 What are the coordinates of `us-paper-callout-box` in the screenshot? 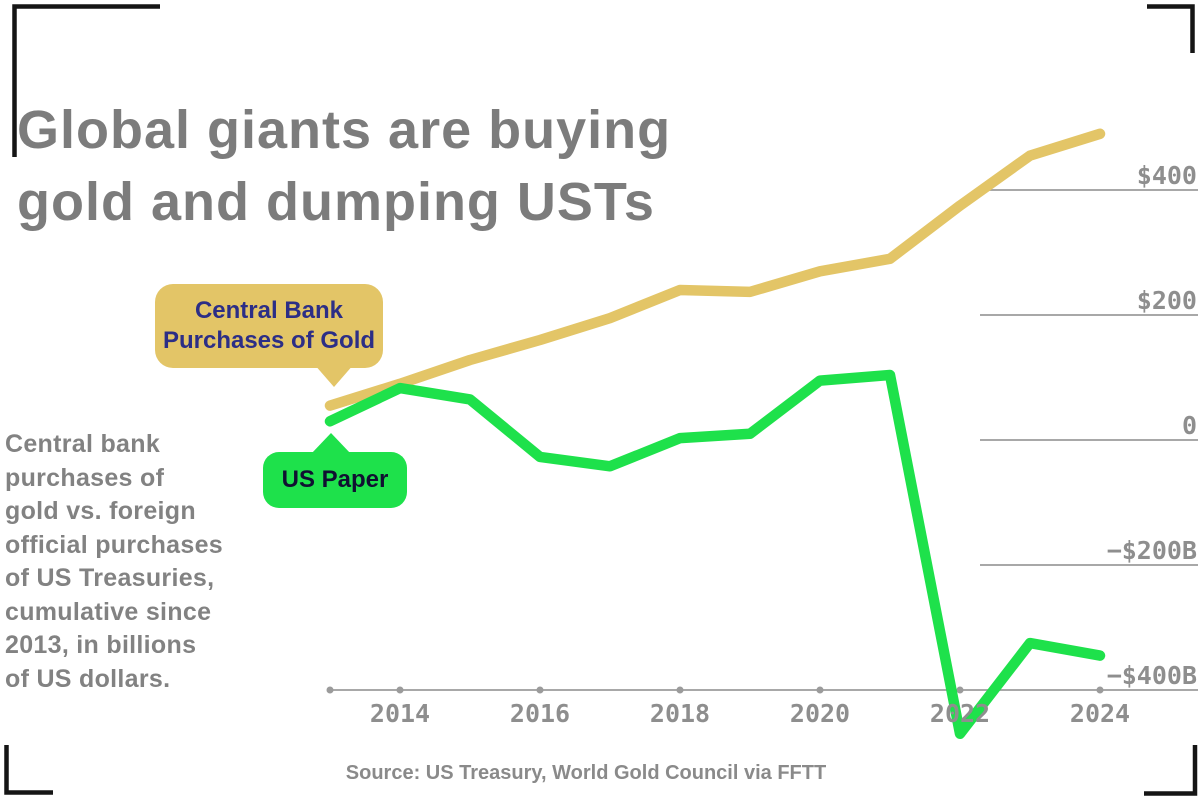 It's located at (335, 480).